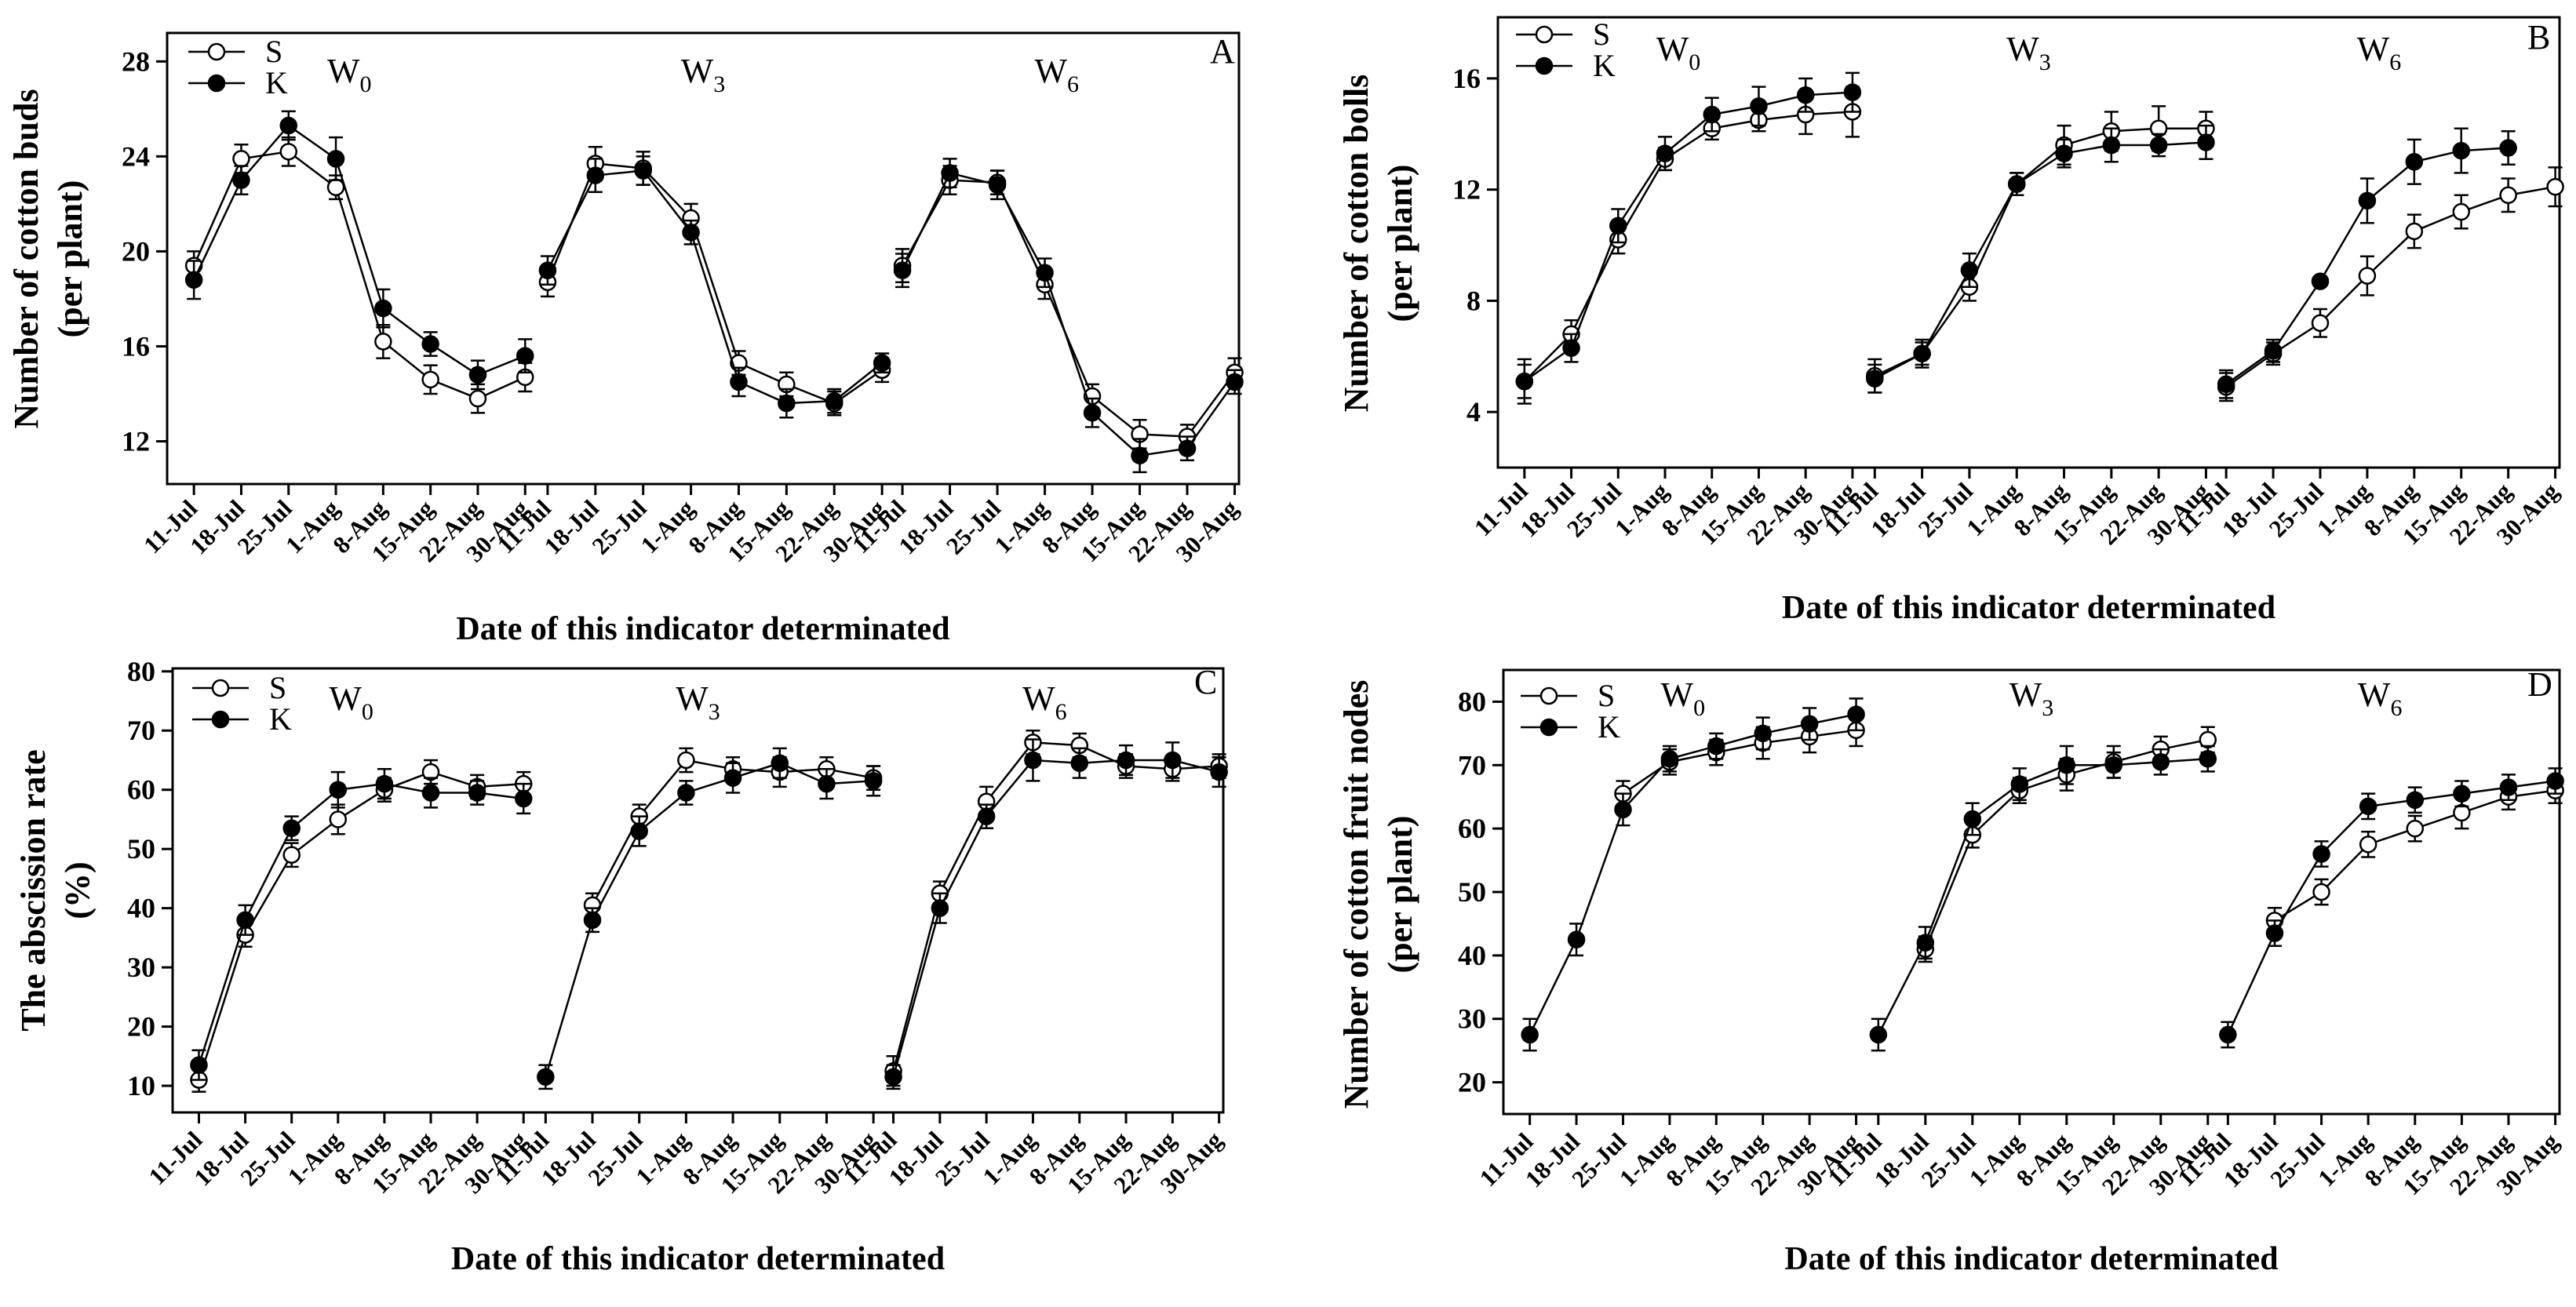 The width and height of the screenshot is (2576, 1307). I want to click on group-label-sub: 6, so click(2396, 708).